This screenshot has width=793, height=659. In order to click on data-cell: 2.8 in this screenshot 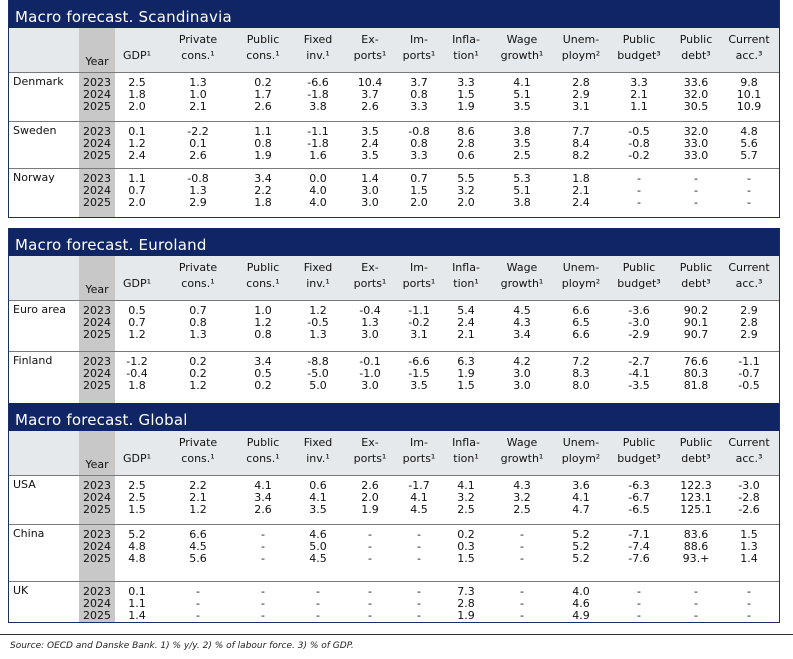, I will do `click(749, 322)`.